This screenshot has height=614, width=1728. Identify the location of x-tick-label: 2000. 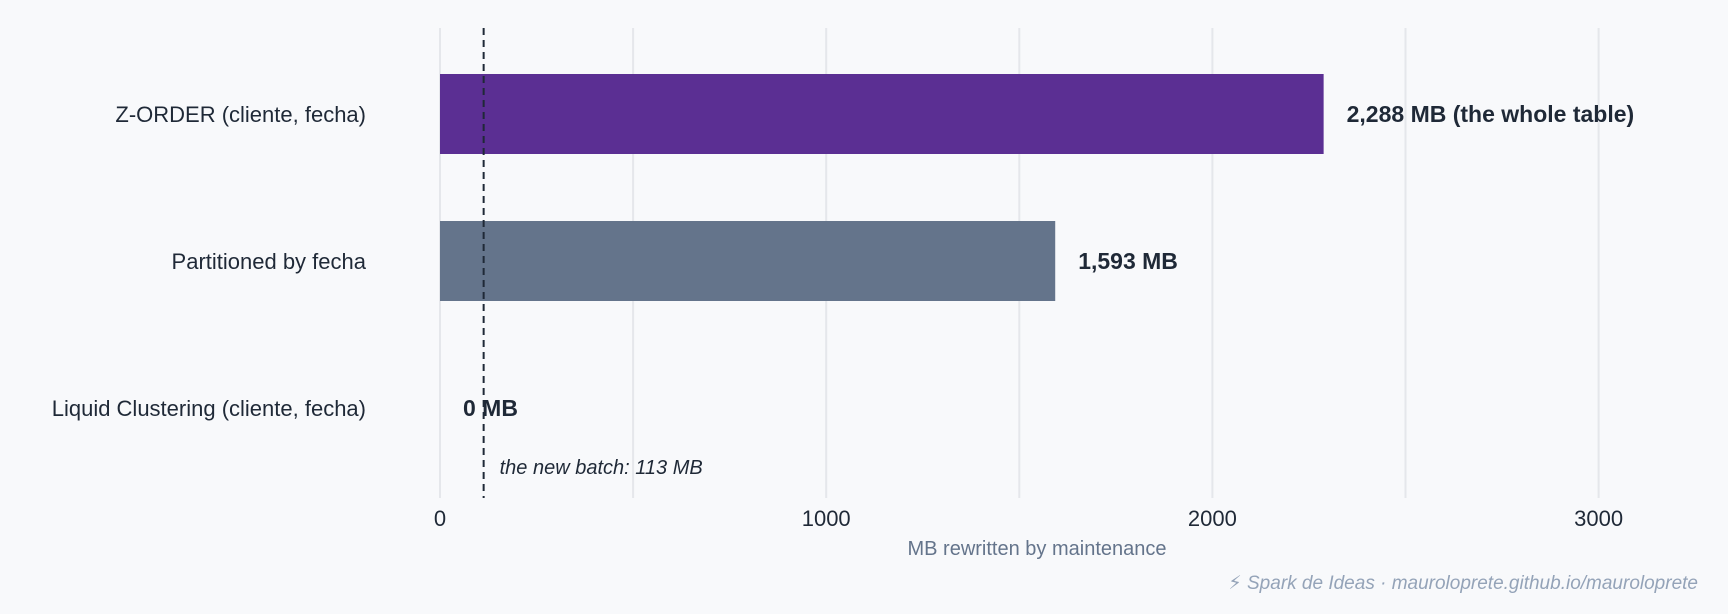
(1212, 518).